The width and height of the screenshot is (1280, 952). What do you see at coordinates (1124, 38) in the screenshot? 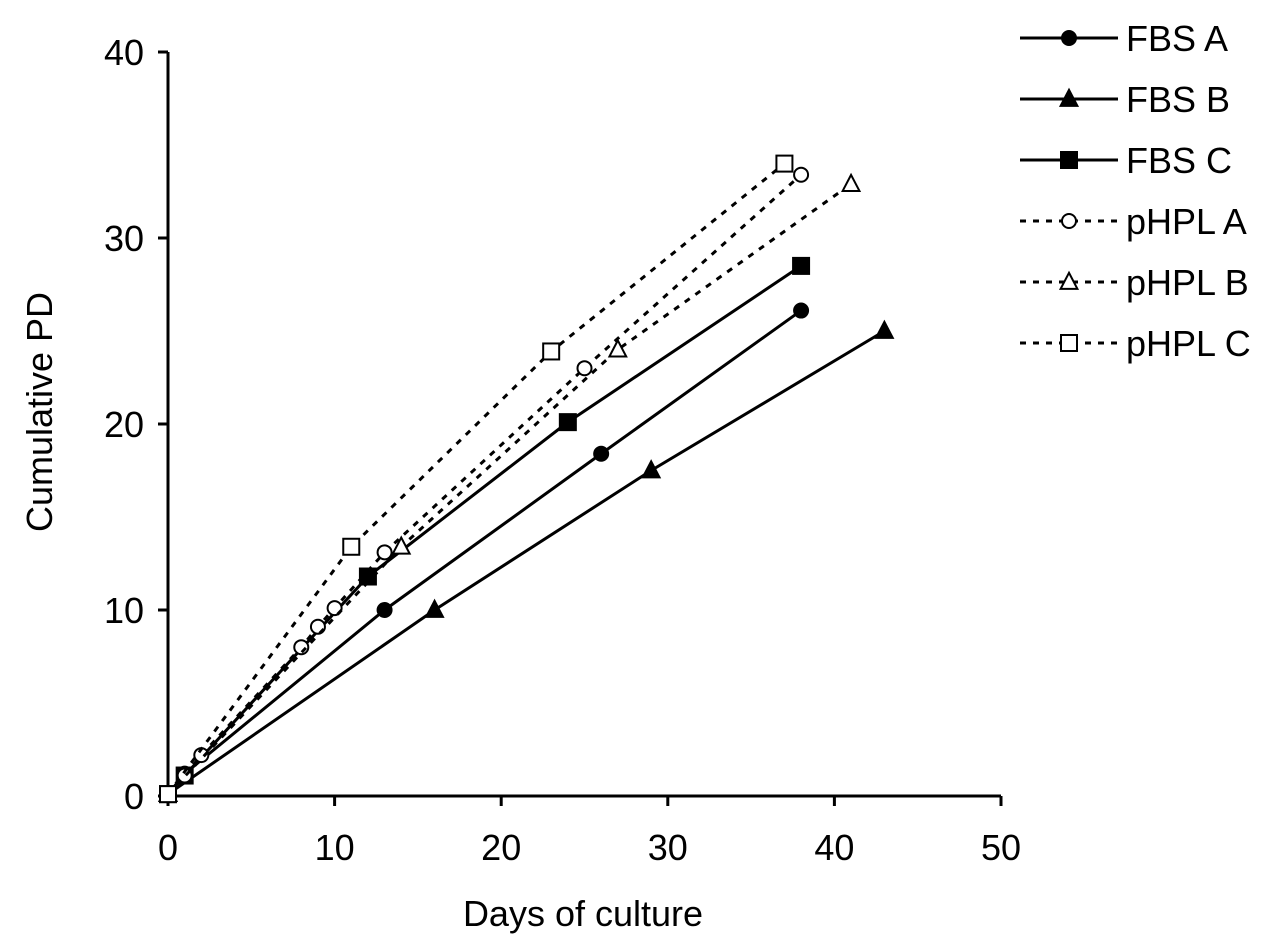
I see `legend-item: FBS A` at bounding box center [1124, 38].